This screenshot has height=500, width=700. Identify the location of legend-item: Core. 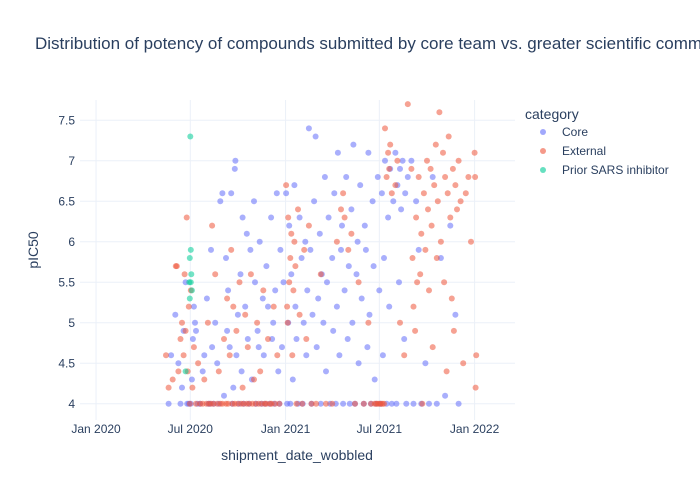
(564, 132).